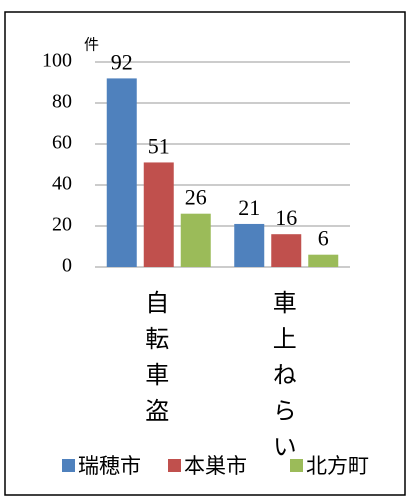  I want to click on x-tick-label: 車上ねらい, so click(282, 380).